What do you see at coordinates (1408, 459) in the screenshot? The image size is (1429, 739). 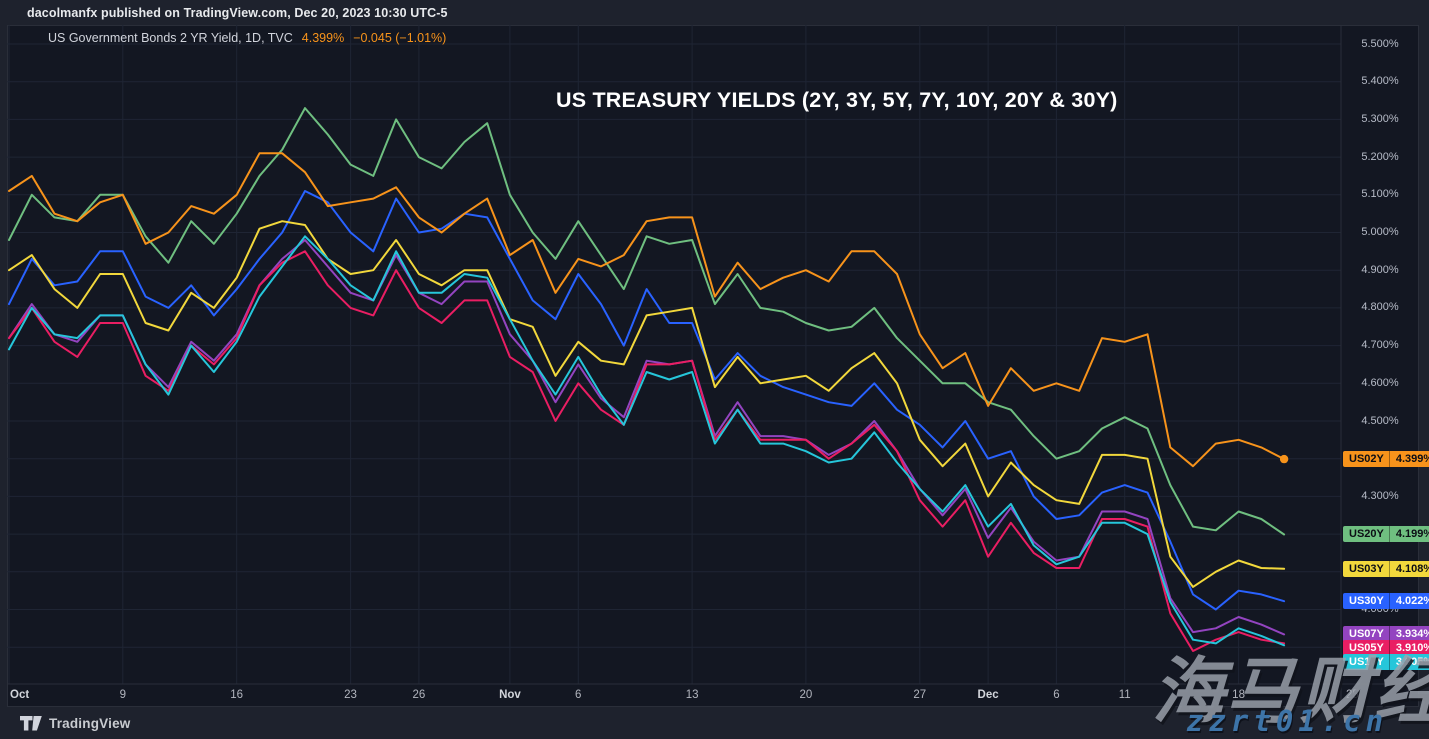 I see `price-label-value: 4.399%` at bounding box center [1408, 459].